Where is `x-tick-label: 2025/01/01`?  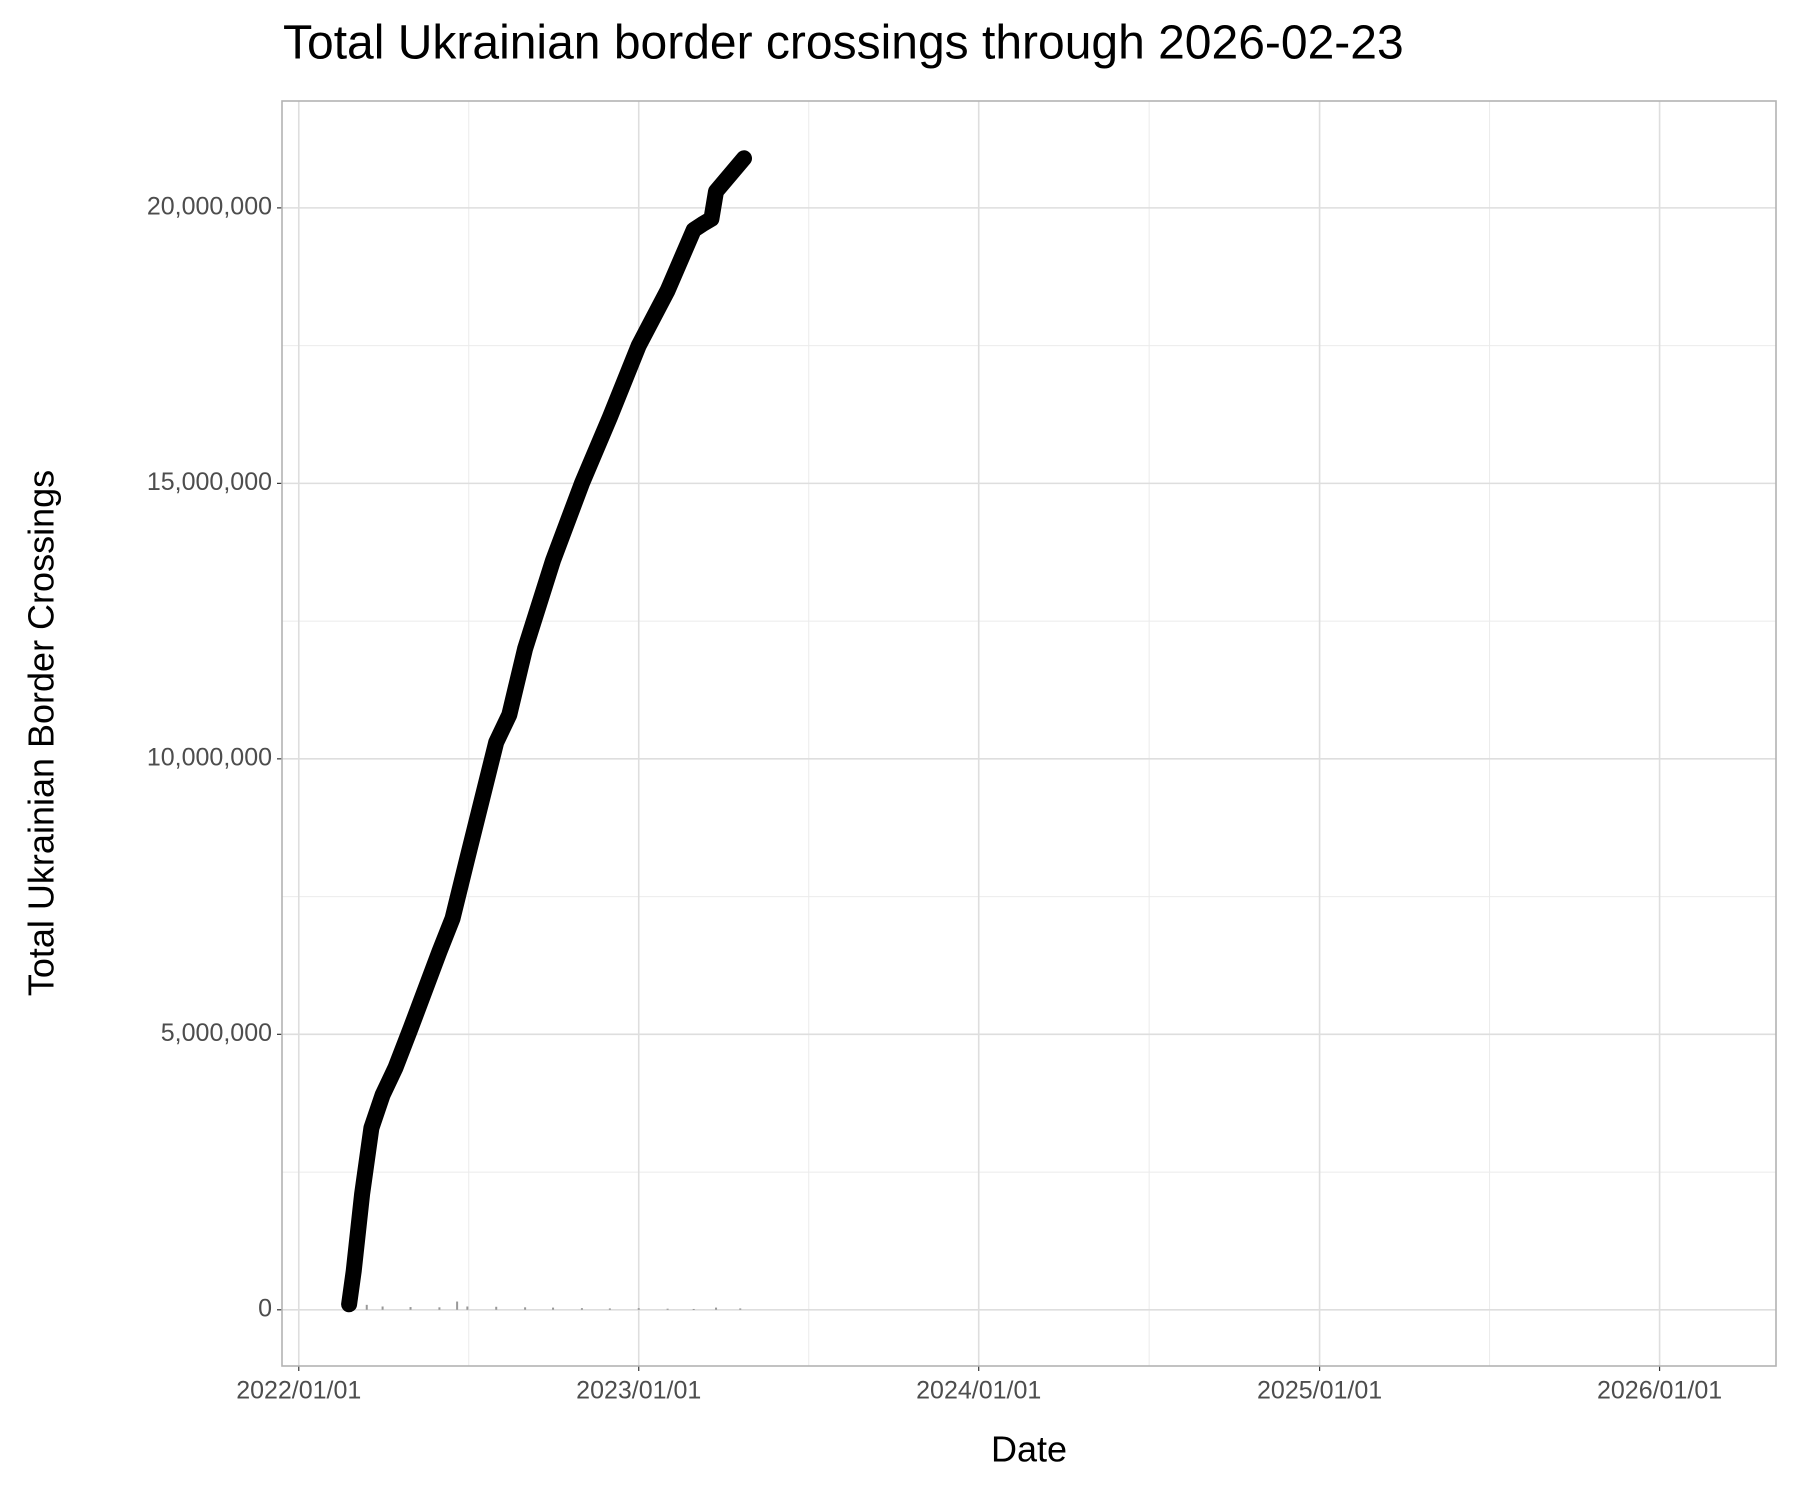 x-tick-label: 2025/01/01 is located at coordinates (1319, 1391).